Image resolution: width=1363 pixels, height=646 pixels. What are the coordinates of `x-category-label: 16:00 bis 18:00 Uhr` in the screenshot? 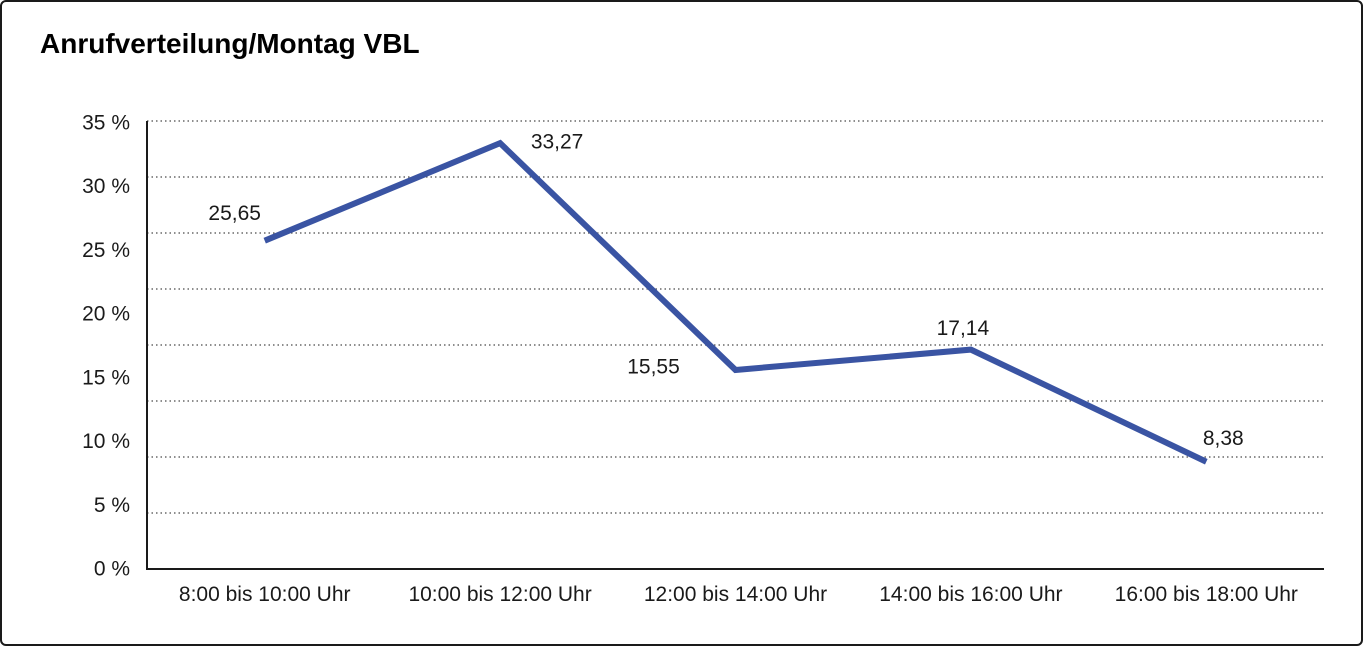 It's located at (1206, 594).